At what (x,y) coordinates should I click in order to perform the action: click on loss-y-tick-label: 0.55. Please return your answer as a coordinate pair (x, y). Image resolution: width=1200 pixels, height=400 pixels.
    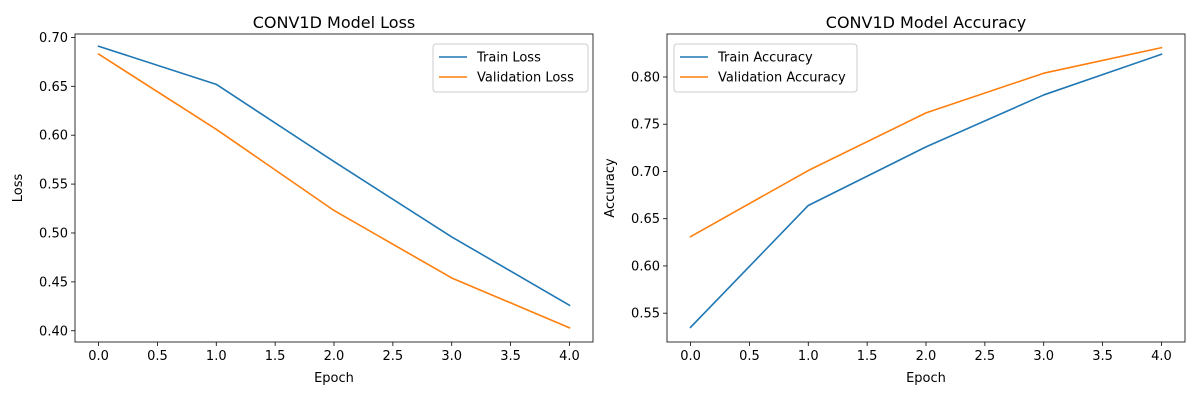
    Looking at the image, I should click on (53, 185).